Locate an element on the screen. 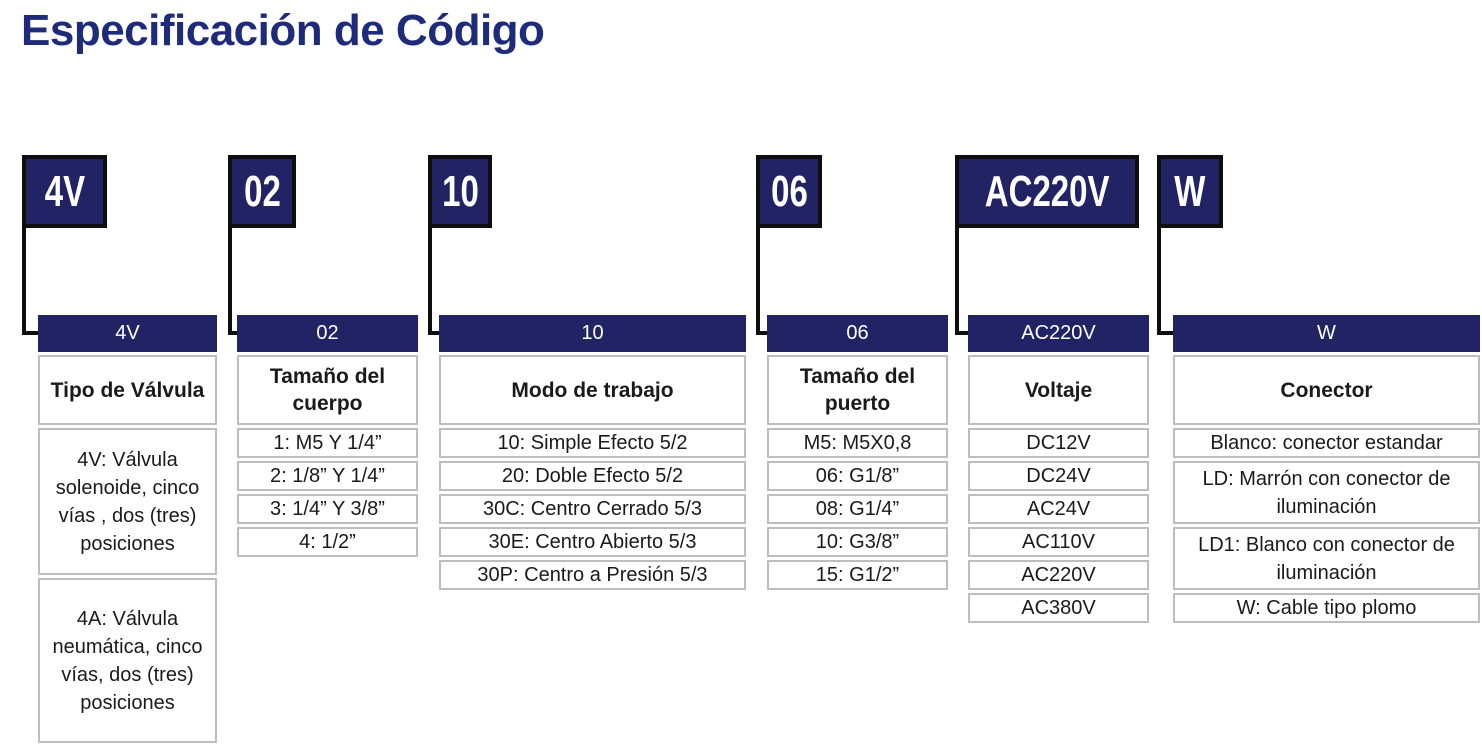 The width and height of the screenshot is (1482, 751). code-box-port-size: 06 is located at coordinates (789, 191).